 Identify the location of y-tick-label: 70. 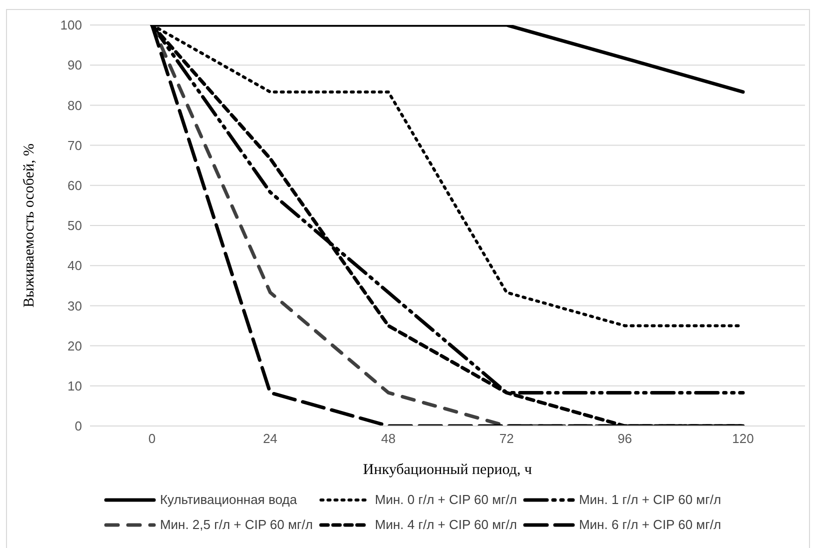
(75, 145).